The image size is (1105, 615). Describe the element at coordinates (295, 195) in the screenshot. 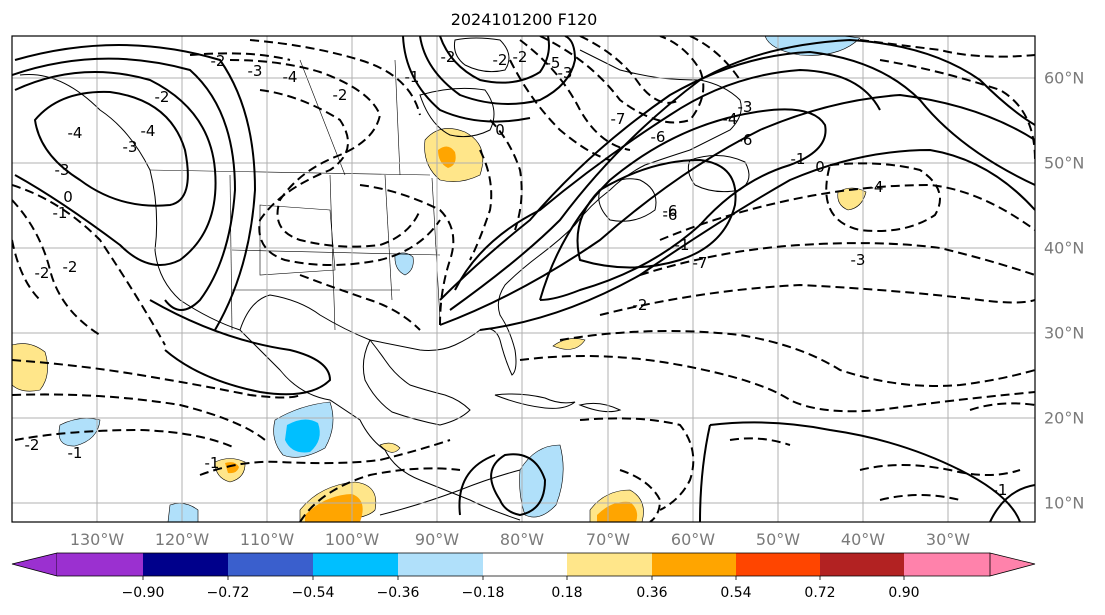

I see `political-borders` at that location.